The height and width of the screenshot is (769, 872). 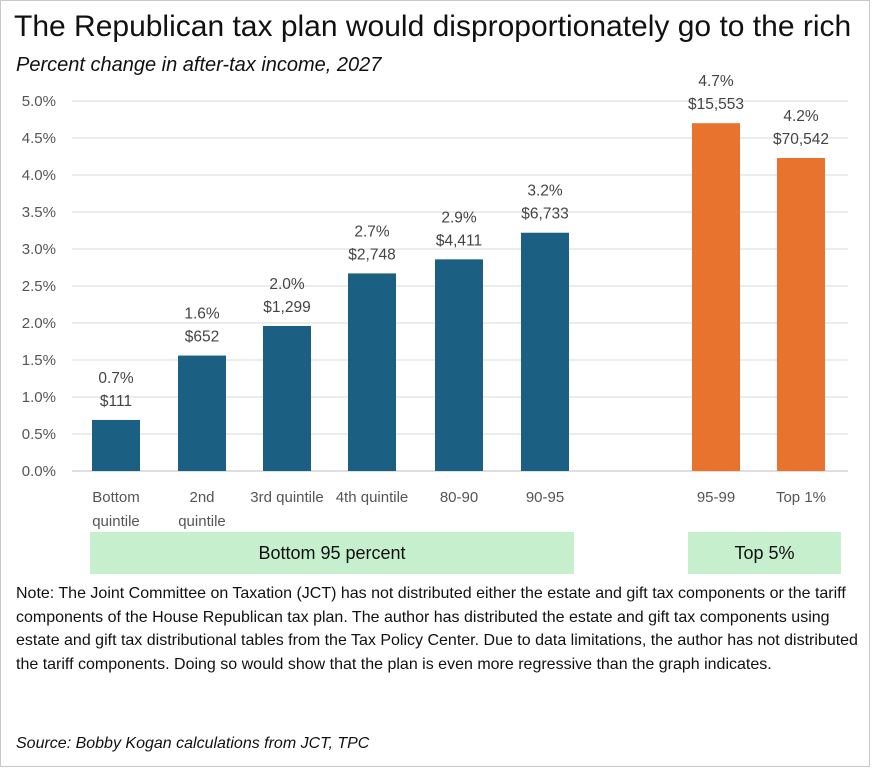 What do you see at coordinates (116, 445) in the screenshot?
I see `bar-bottom-quintile` at bounding box center [116, 445].